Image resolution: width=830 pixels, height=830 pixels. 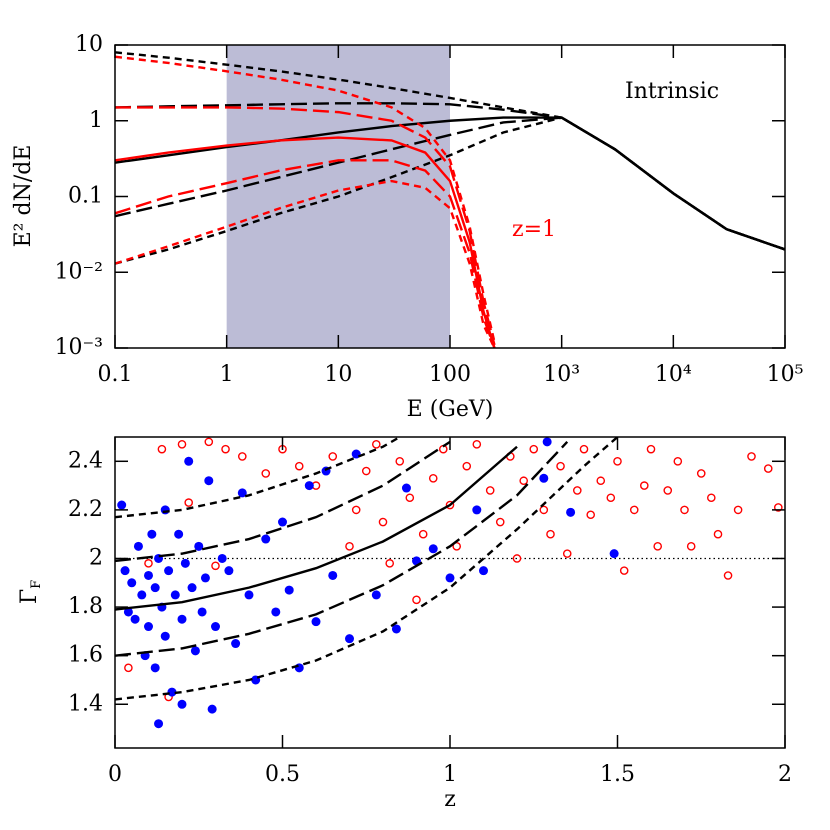 I want to click on y-tick-label: 1.6, so click(x=85, y=655).